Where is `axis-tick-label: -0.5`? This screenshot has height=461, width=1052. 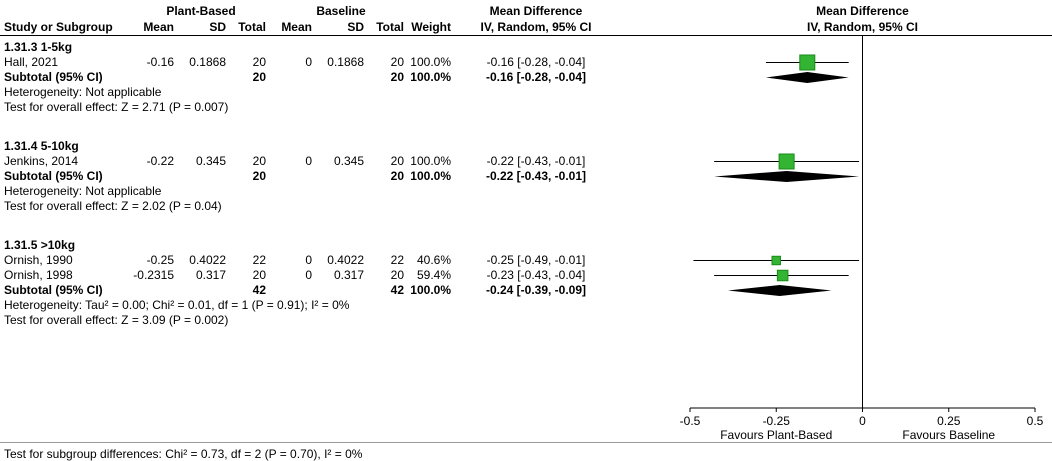 axis-tick-label: -0.5 is located at coordinates (690, 421).